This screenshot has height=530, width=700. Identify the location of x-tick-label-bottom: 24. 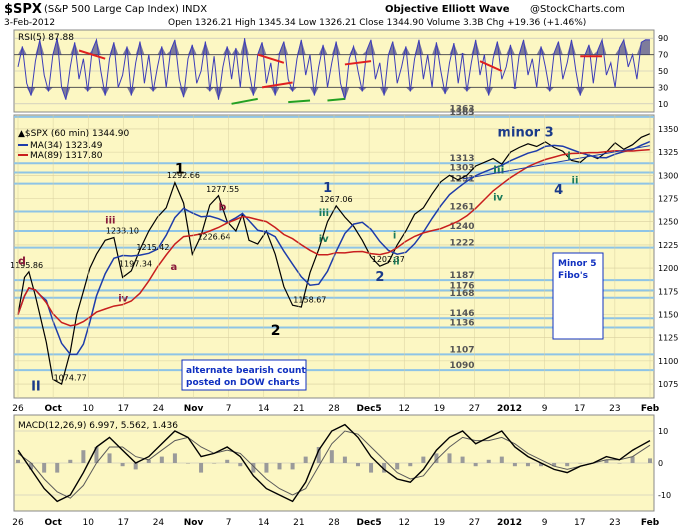
(159, 523).